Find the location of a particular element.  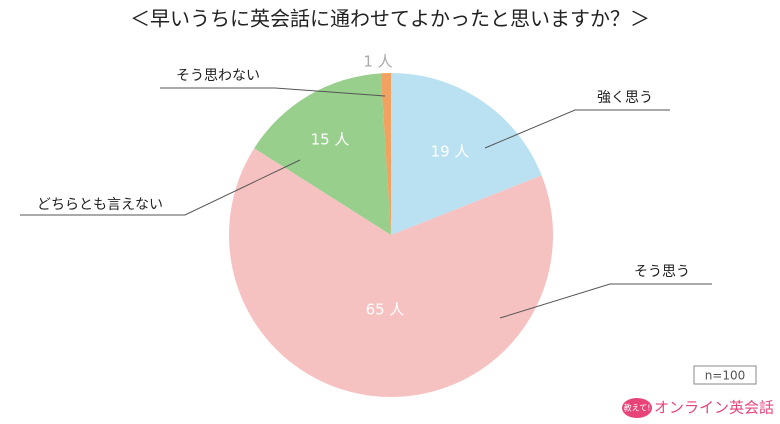

note-box is located at coordinates (725, 375).